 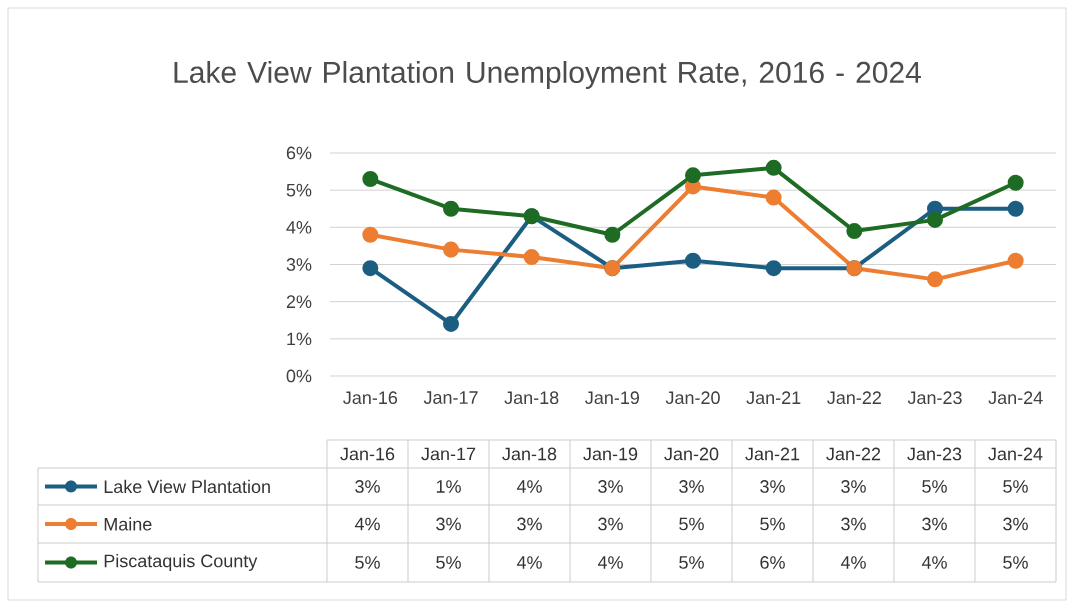 I want to click on y-tick-label: 2%, so click(x=299, y=301).